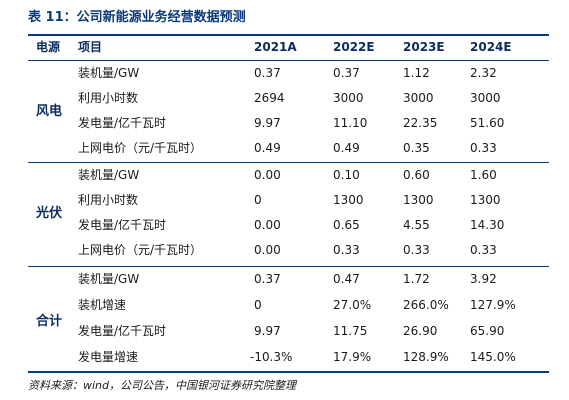 The width and height of the screenshot is (569, 400). I want to click on source-note: 资料来源：wind，公司公告，中国银河证券研究院整理, so click(162, 385).